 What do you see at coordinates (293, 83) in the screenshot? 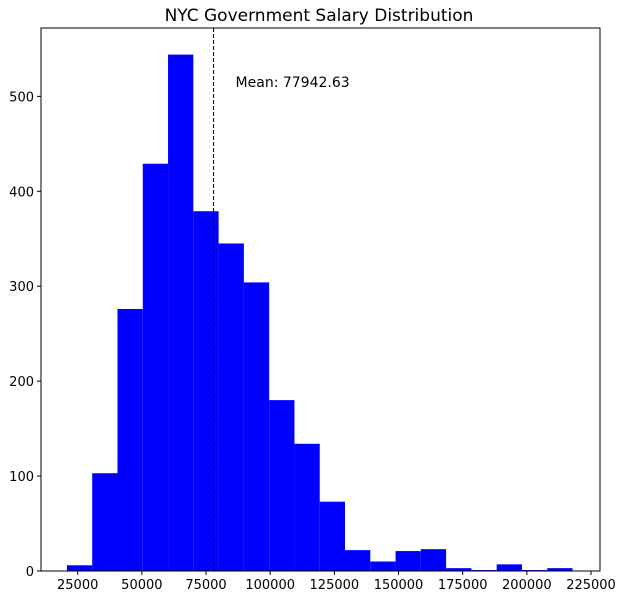
I see `mean-annotation: Mean: 77942.63` at bounding box center [293, 83].